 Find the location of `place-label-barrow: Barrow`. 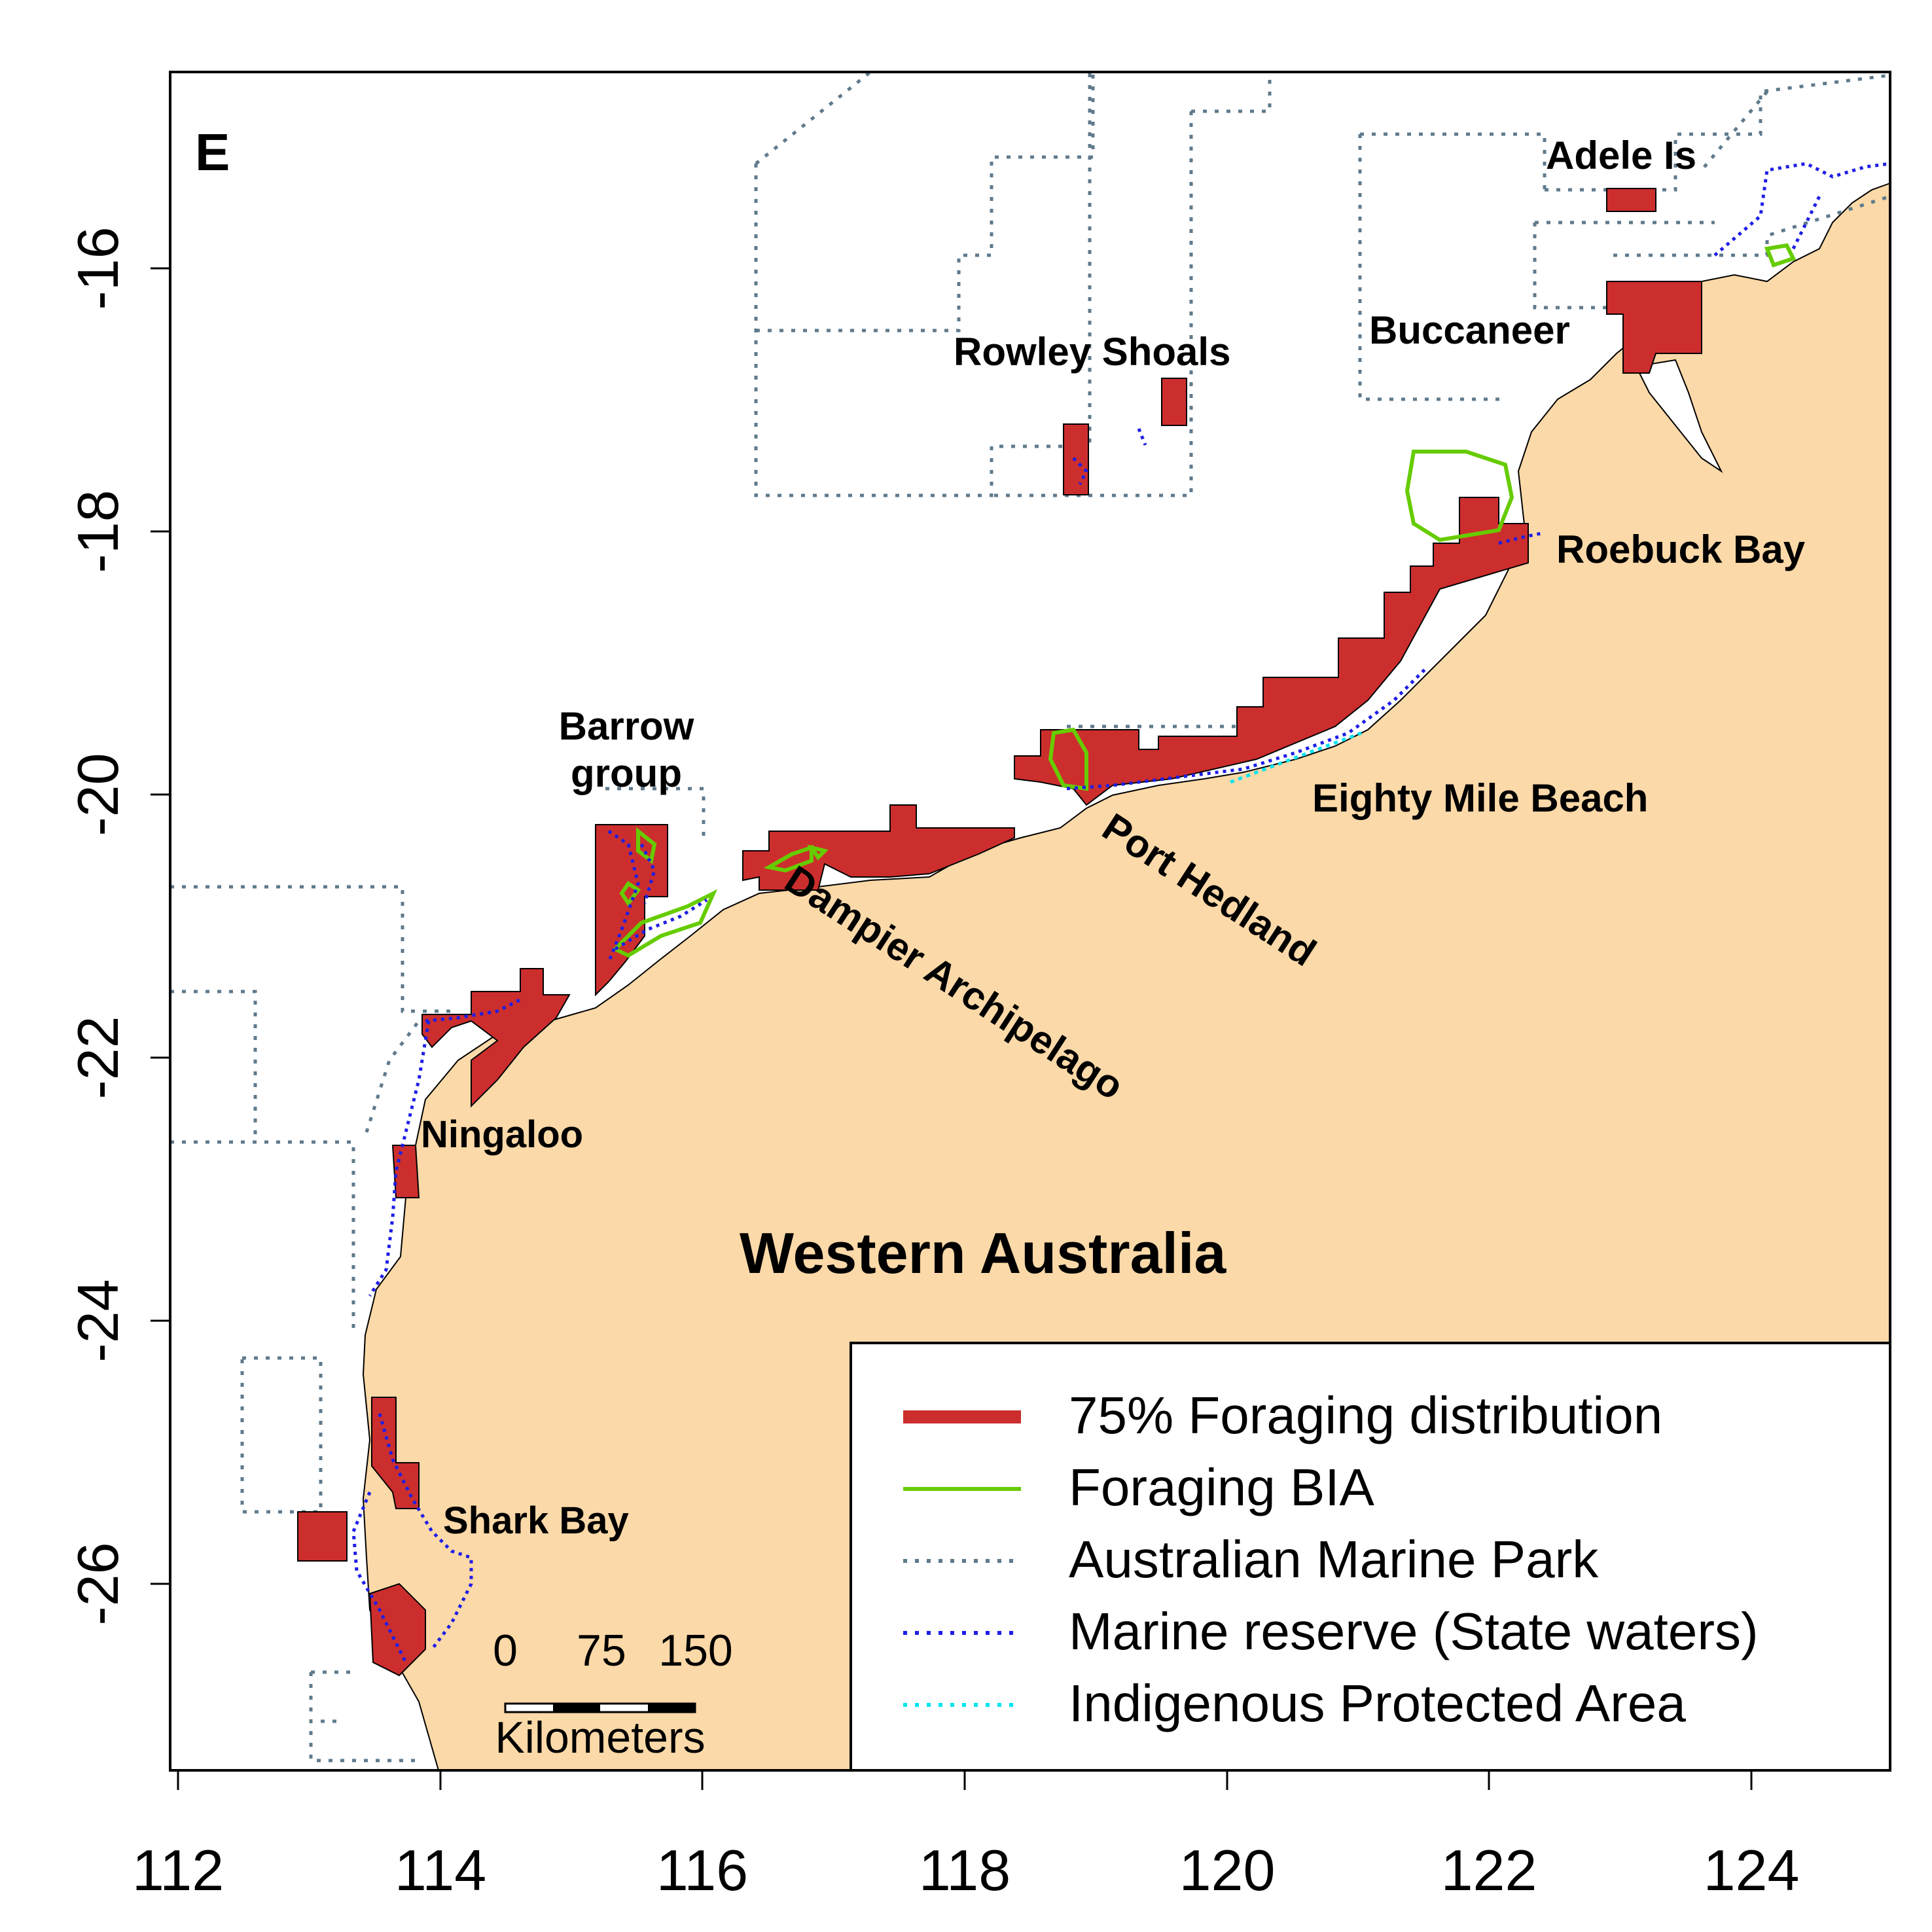

place-label-barrow: Barrow is located at coordinates (626, 726).